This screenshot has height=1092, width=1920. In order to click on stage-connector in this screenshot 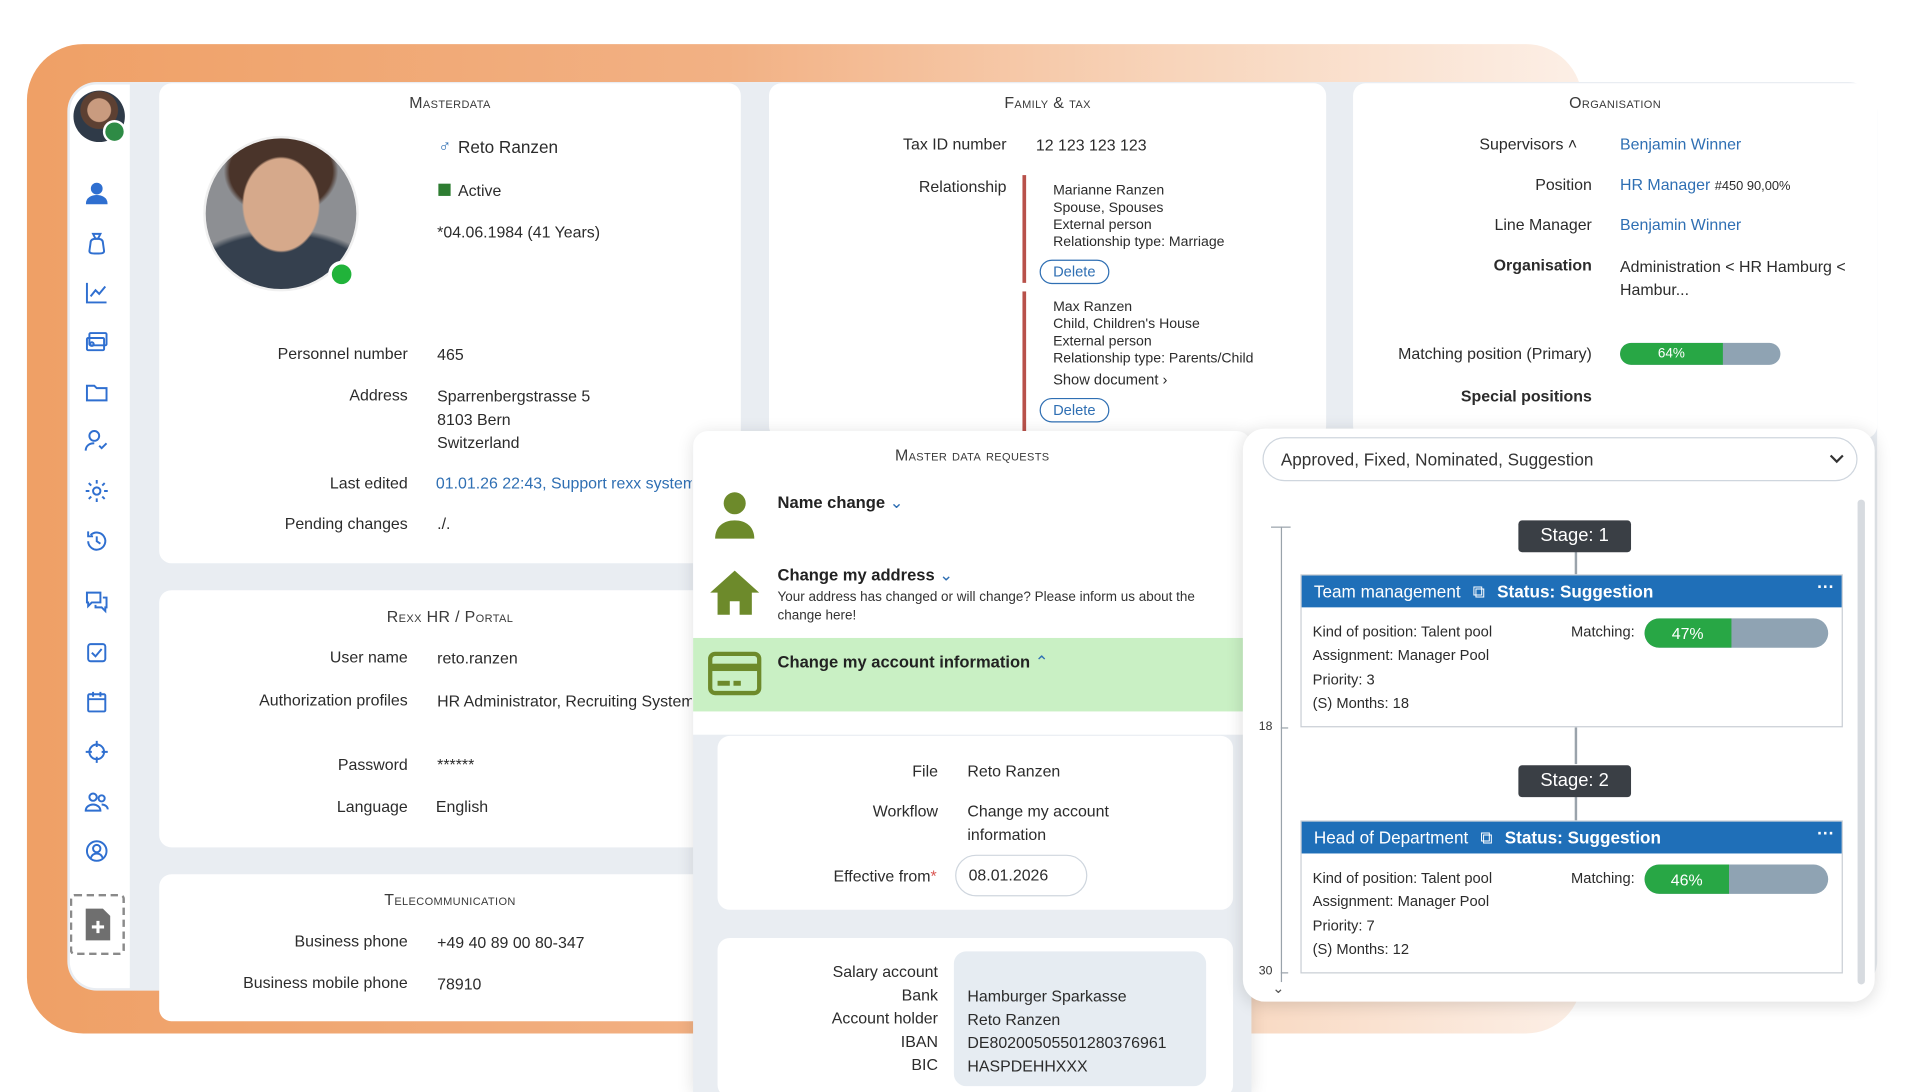, I will do `click(1576, 746)`.